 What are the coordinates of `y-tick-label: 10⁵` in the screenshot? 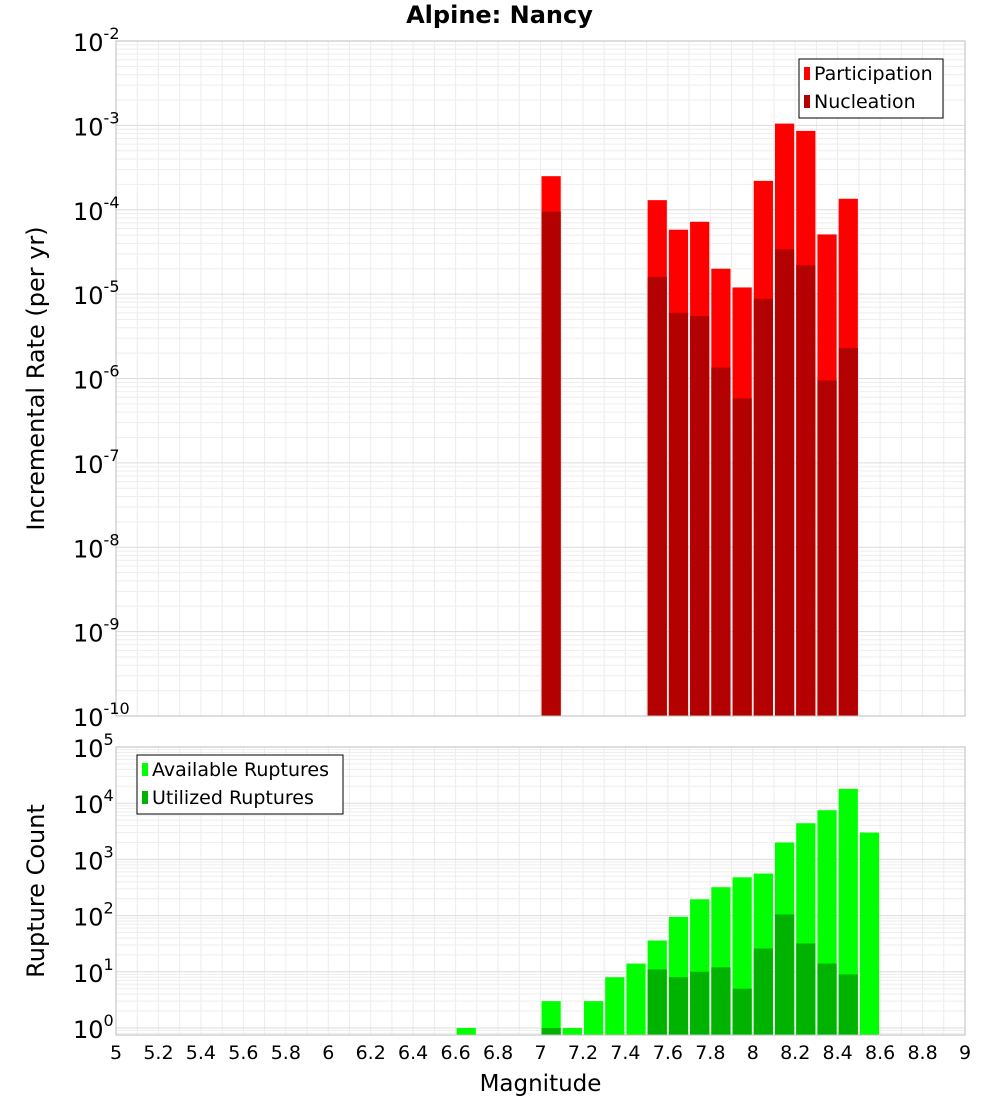 It's located at (93, 746).